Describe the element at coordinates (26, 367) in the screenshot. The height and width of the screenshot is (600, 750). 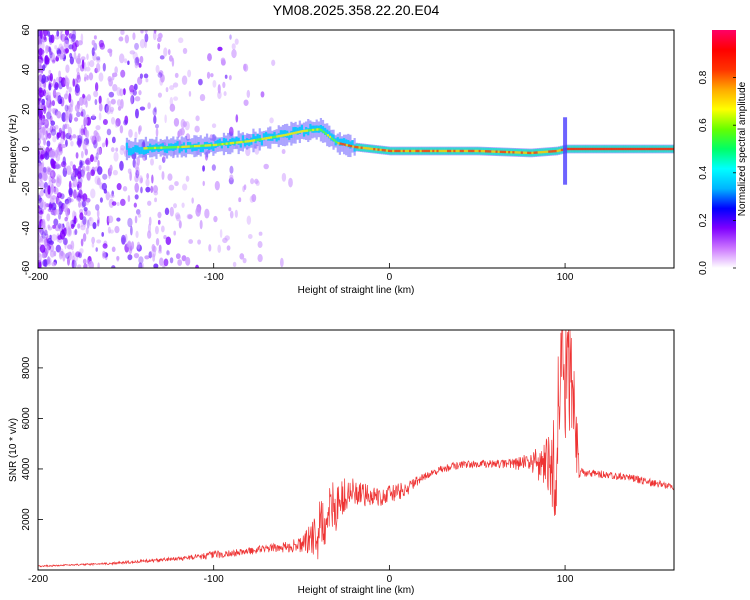
I see `snr-y-tick-label: 8000` at that location.